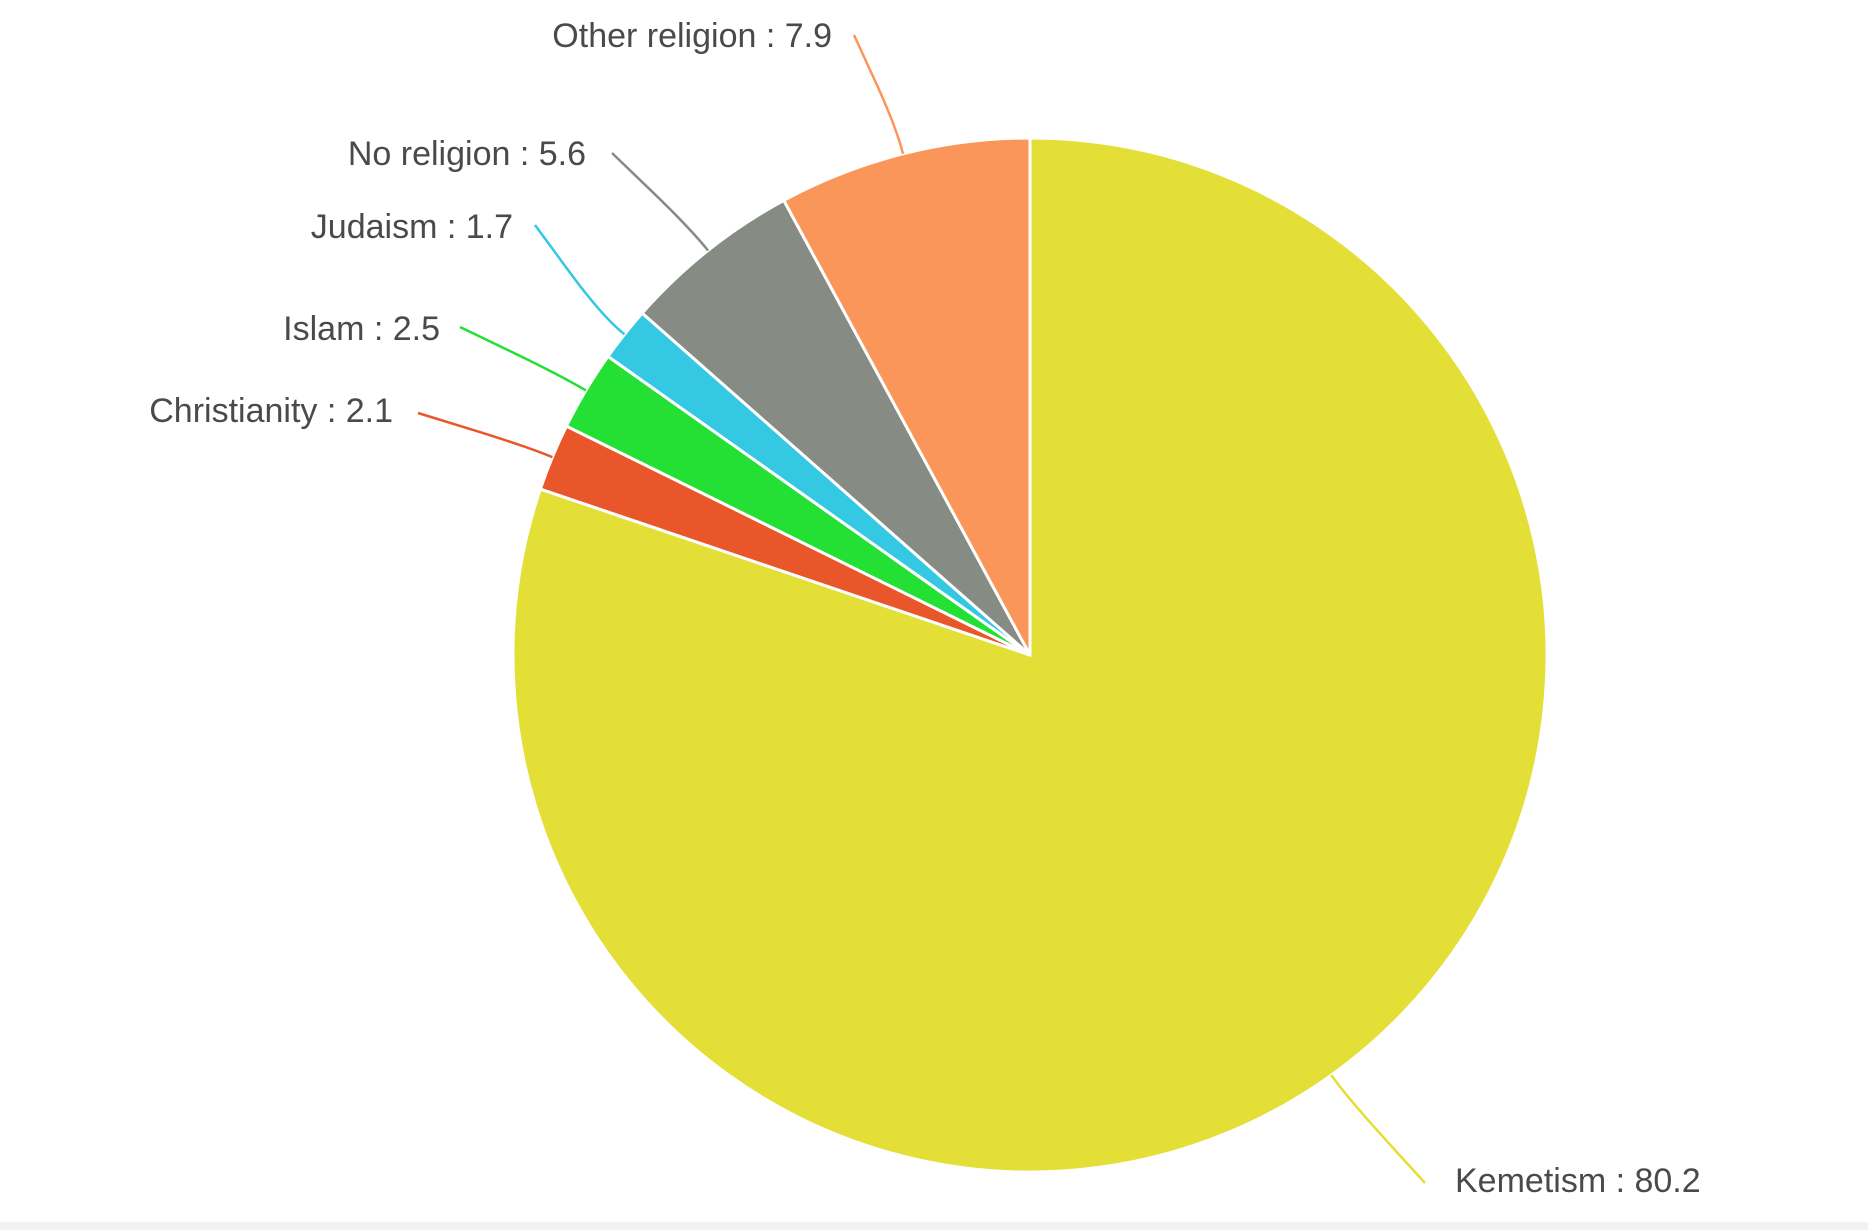 Image resolution: width=1868 pixels, height=1230 pixels. What do you see at coordinates (660, 202) in the screenshot?
I see `leader-line-no-religion` at bounding box center [660, 202].